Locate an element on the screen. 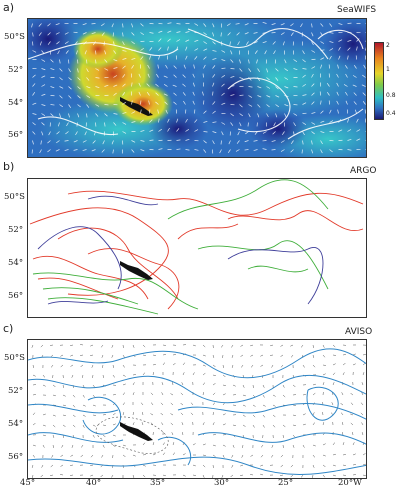 This screenshot has height=491, width=400. lat-label-c-52: 52° is located at coordinates (16, 391).